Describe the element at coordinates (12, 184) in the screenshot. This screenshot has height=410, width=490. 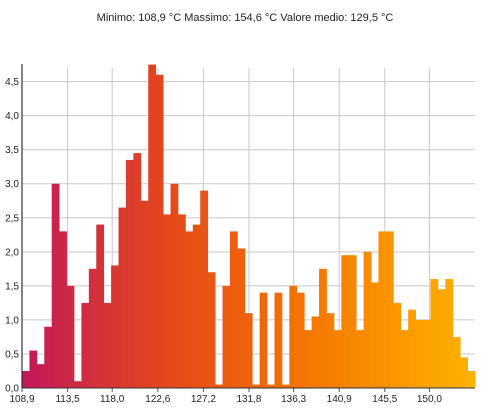
I see `y-tick-label: 3,0` at that location.